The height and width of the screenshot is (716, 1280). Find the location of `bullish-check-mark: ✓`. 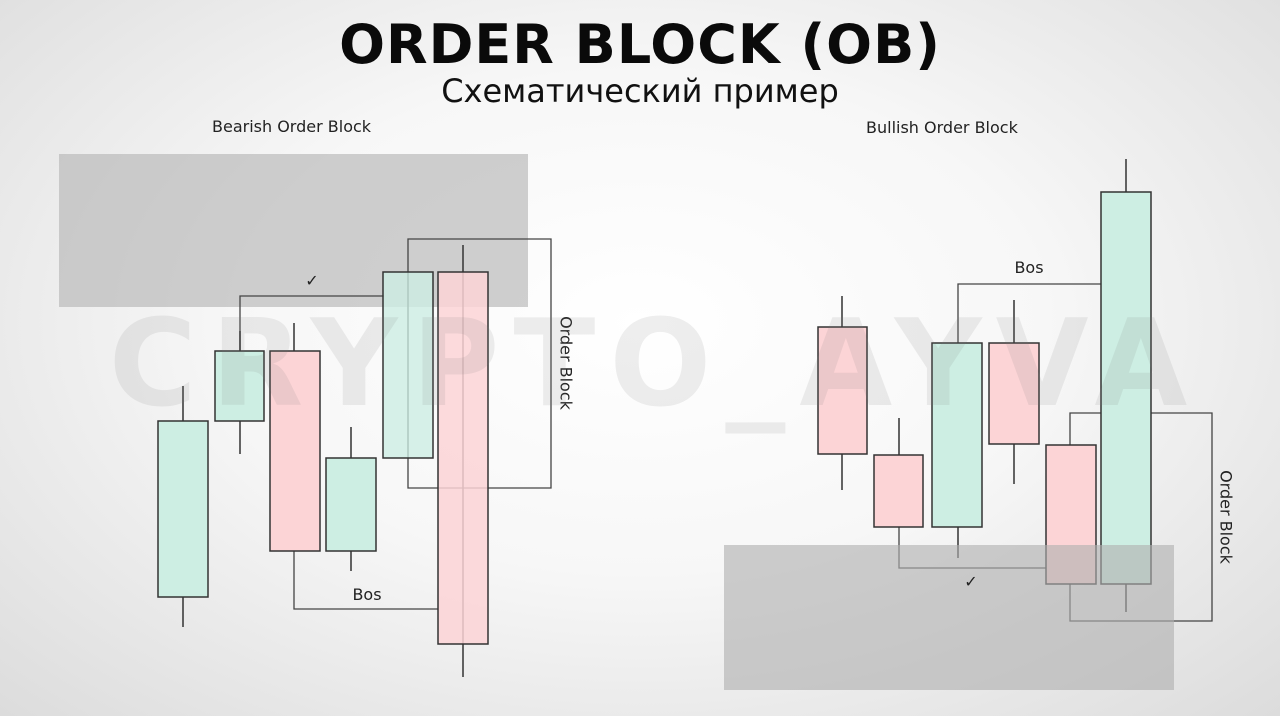

bullish-check-mark: ✓ is located at coordinates (970, 581).